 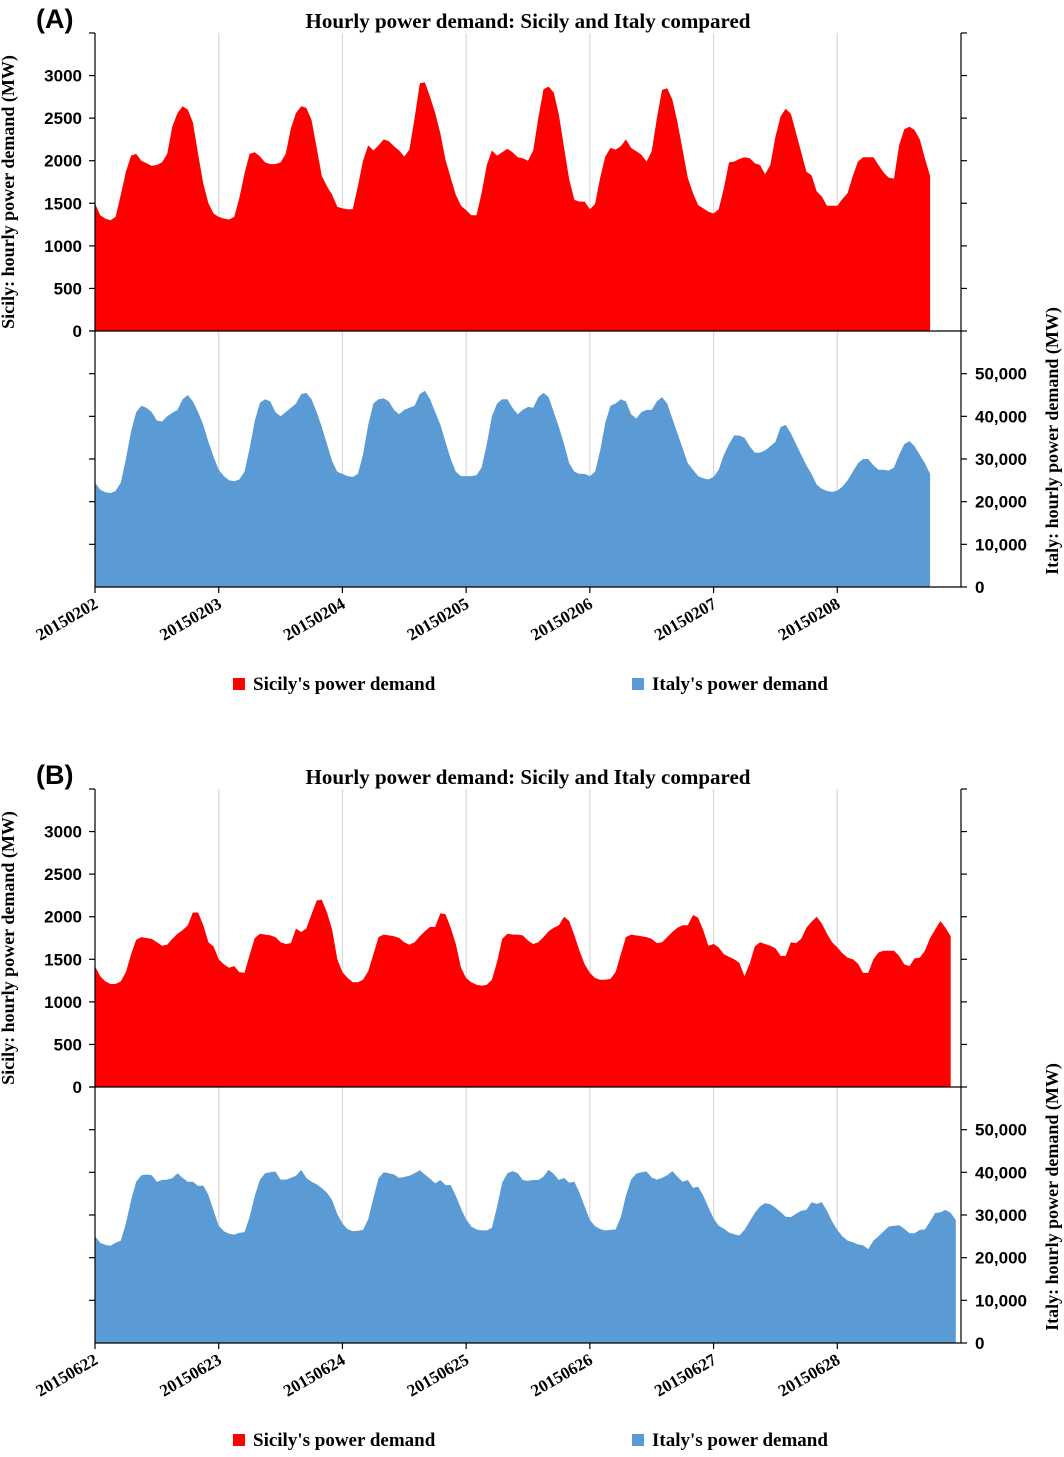 I want to click on x-tick-label: 20150206, so click(x=561, y=619).